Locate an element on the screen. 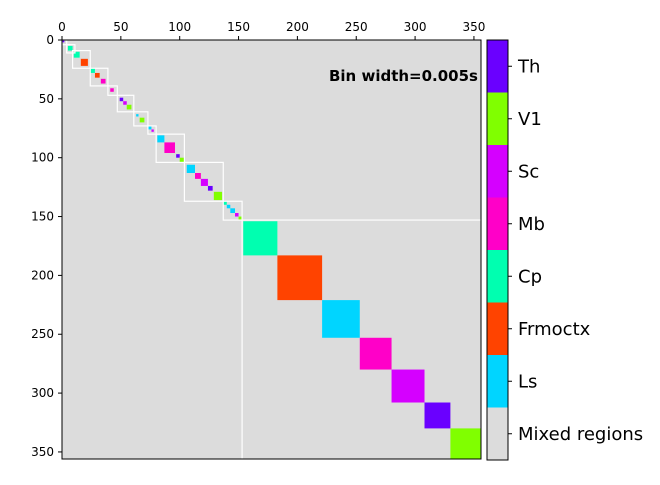  x-tick-label: 100 is located at coordinates (179, 27).